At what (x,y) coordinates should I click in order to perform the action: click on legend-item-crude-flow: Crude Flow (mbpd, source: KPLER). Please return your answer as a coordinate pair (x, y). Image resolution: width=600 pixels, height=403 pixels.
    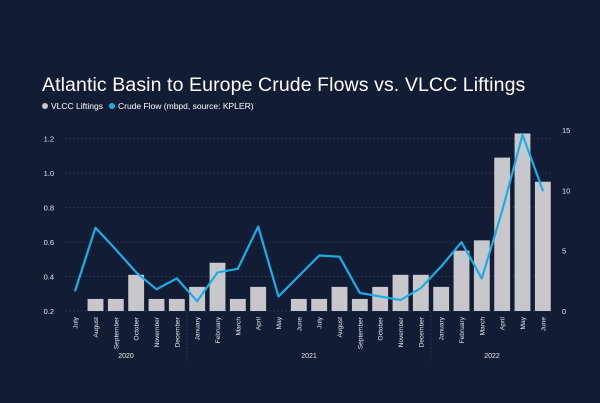
    Looking at the image, I should click on (181, 106).